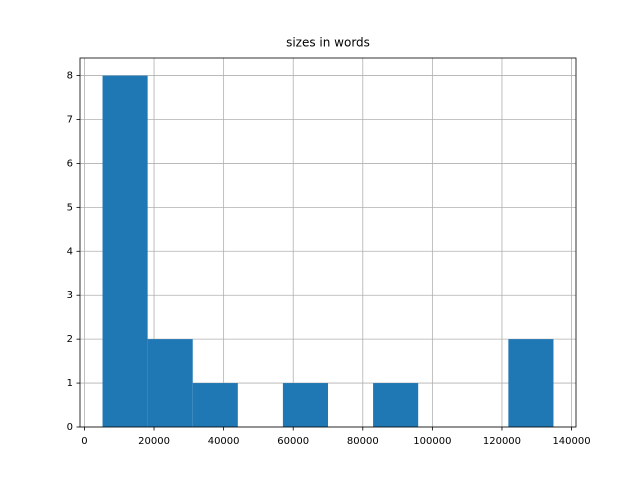 The image size is (640, 480). I want to click on y-tick-label: 6, so click(70, 163).